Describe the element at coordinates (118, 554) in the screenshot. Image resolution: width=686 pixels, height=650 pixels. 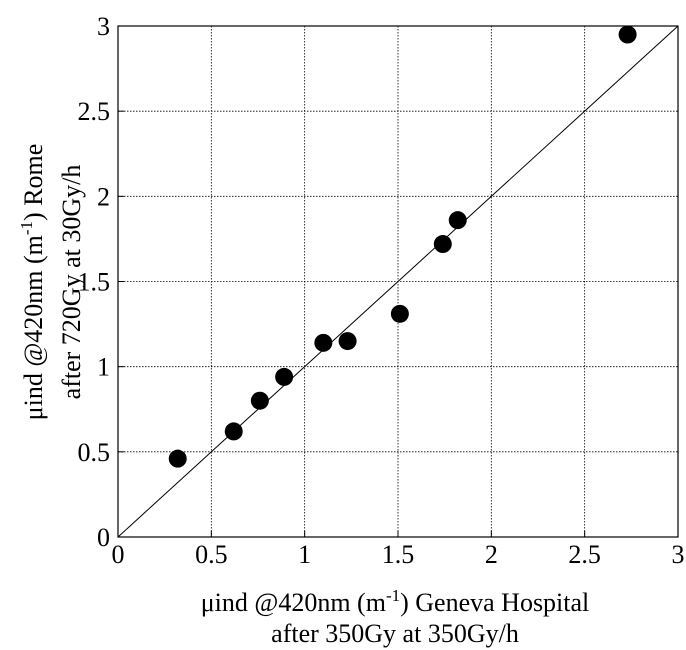
I see `x-tick-label: 0` at that location.